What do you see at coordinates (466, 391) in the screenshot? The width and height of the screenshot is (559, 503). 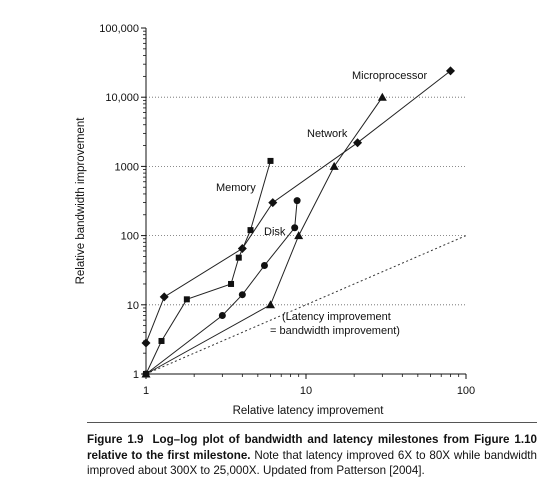 I see `x-tick-label: 100` at bounding box center [466, 391].